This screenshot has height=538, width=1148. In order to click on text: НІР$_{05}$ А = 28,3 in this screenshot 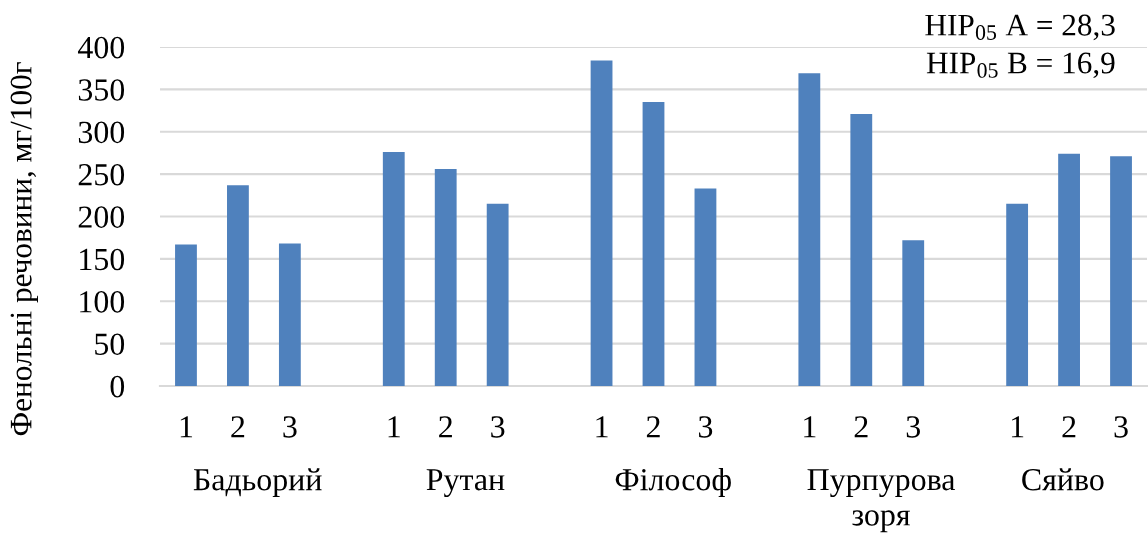, I will do `click(1020, 27)`.